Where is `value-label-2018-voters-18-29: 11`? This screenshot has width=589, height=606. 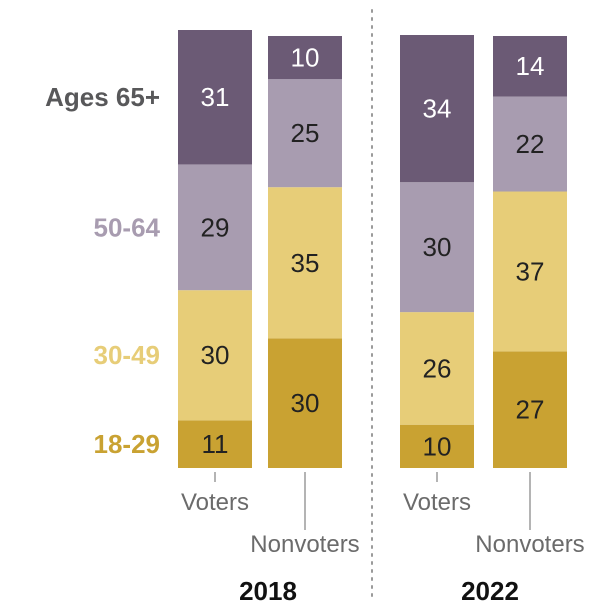 value-label-2018-voters-18-29: 11 is located at coordinates (215, 444).